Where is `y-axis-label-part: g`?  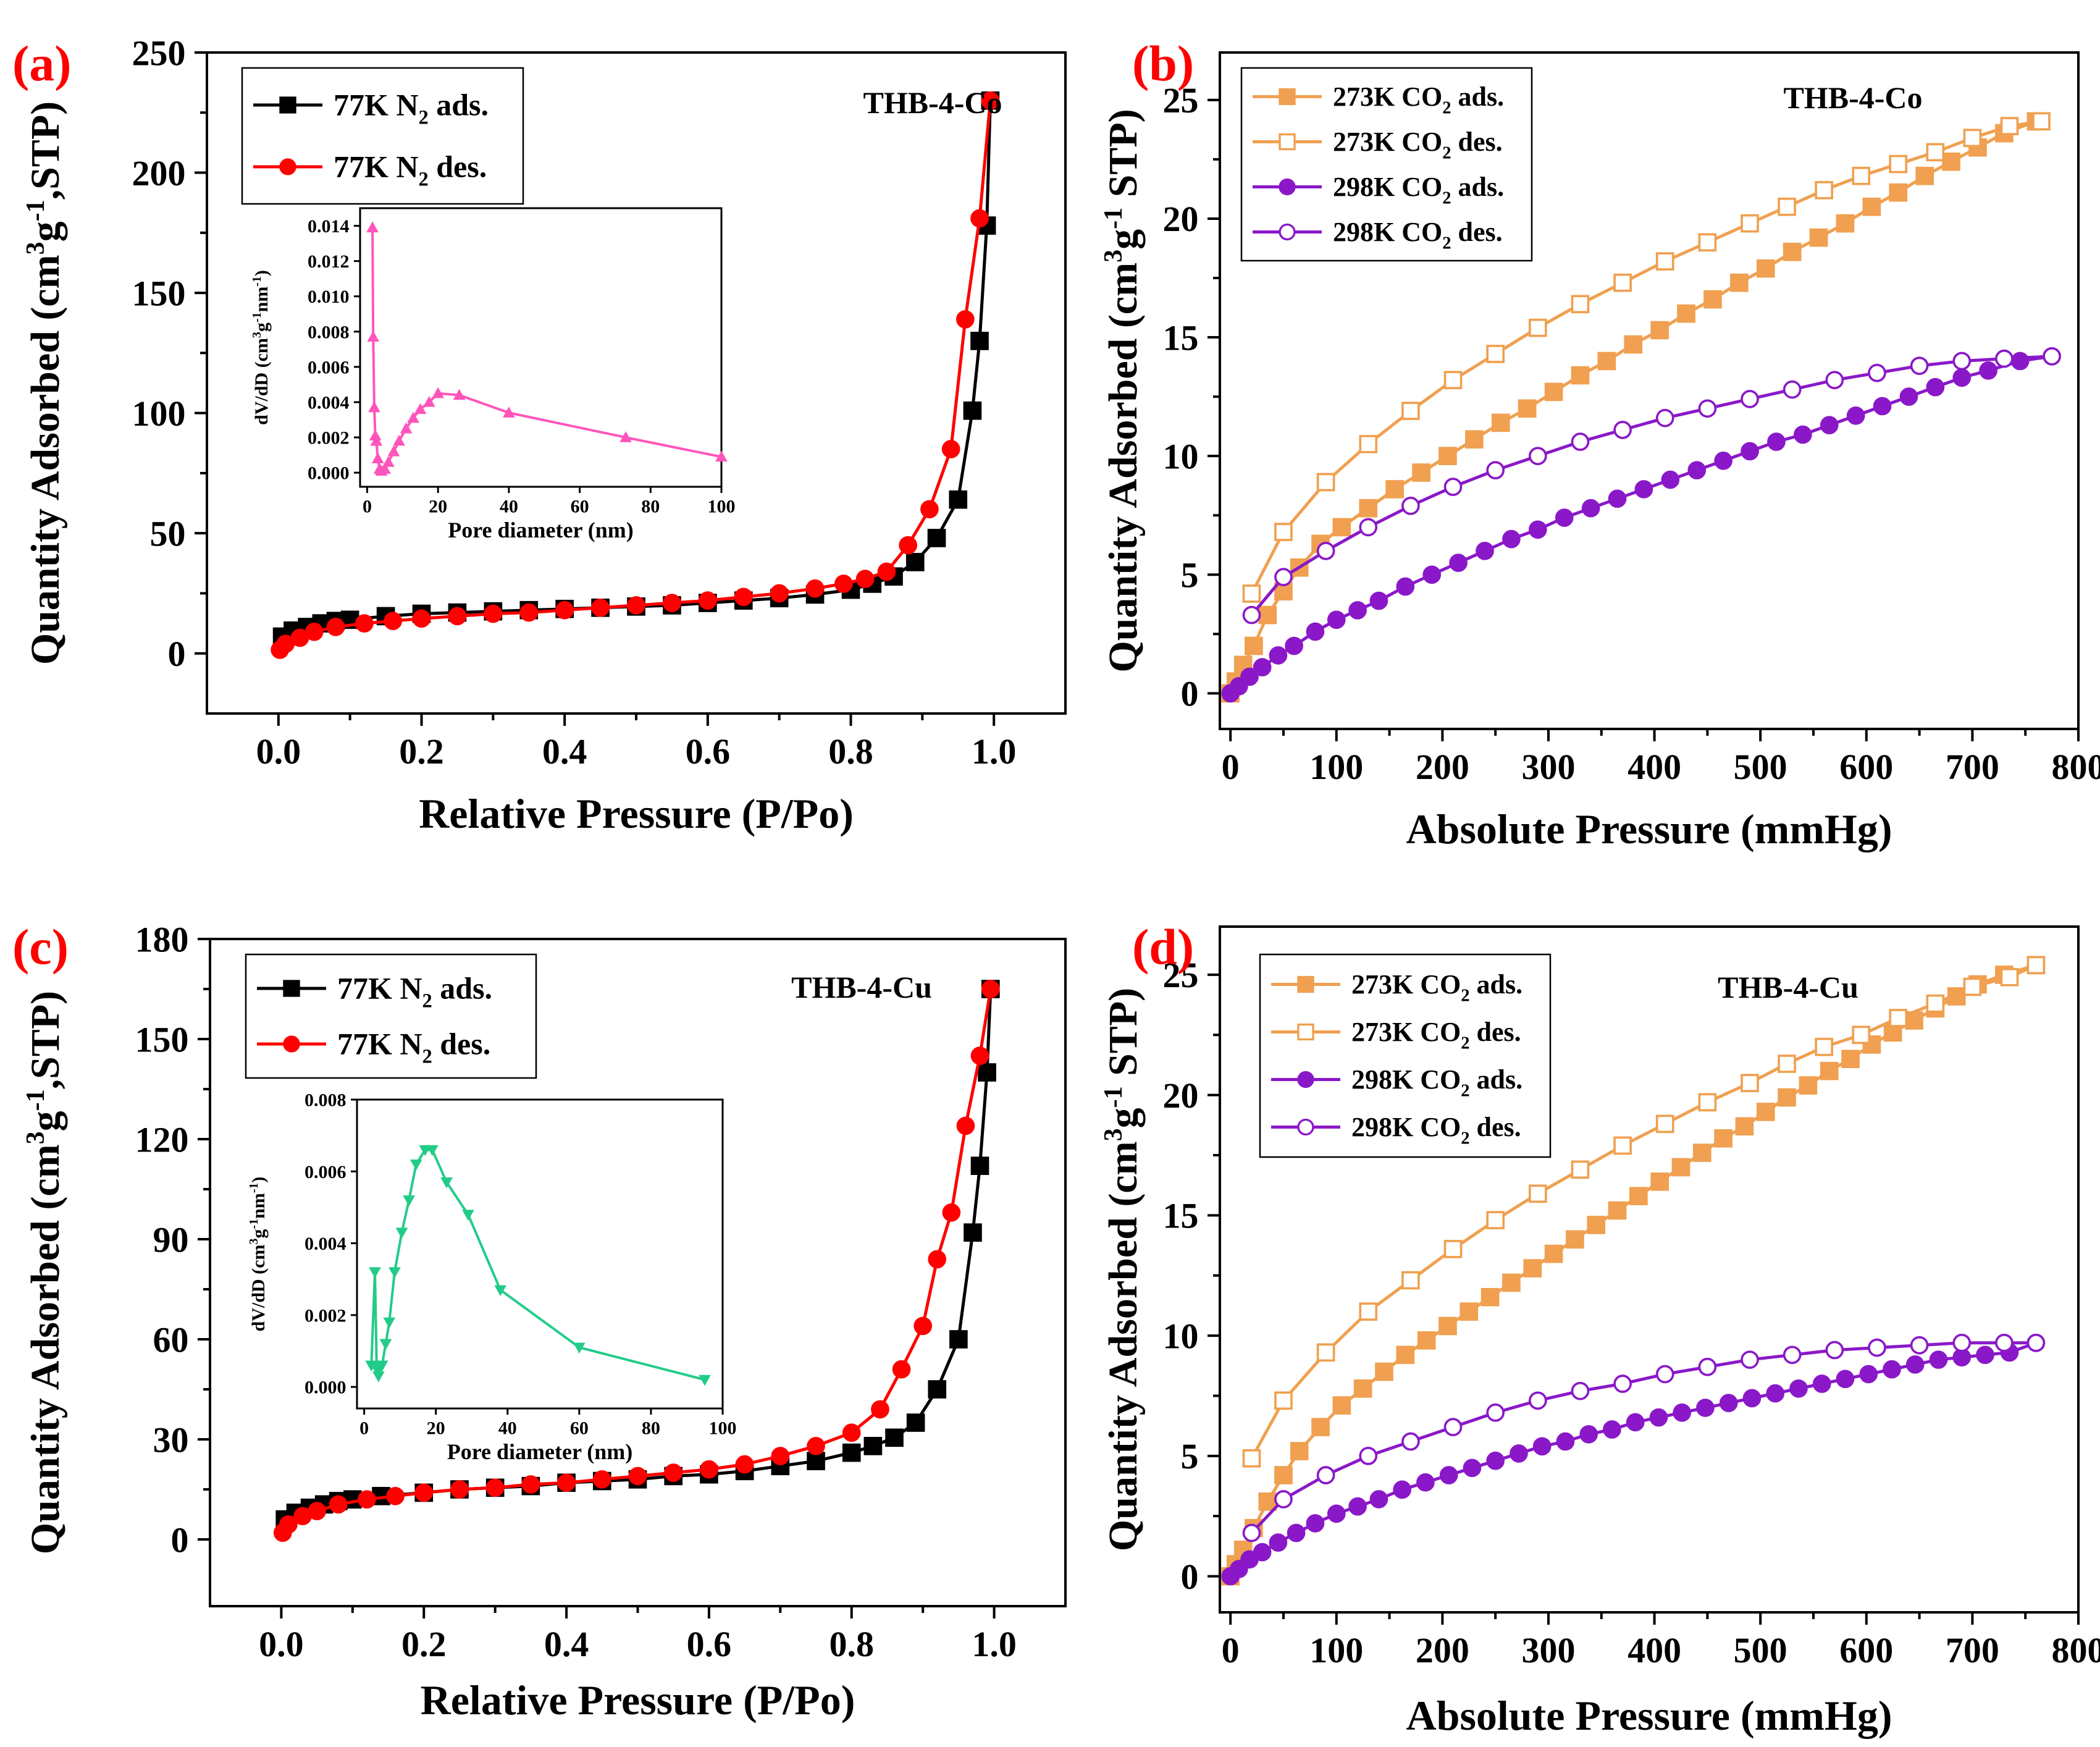
y-axis-label-part: g is located at coordinates (1123, 240).